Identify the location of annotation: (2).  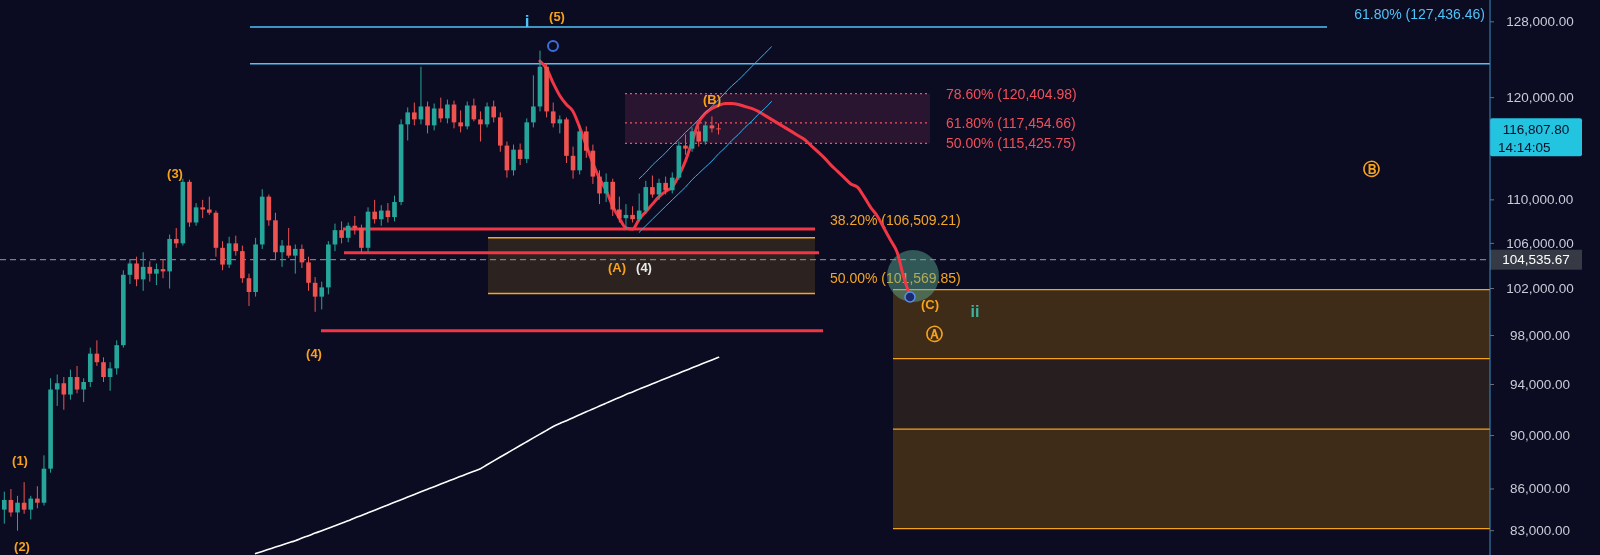
(22, 546).